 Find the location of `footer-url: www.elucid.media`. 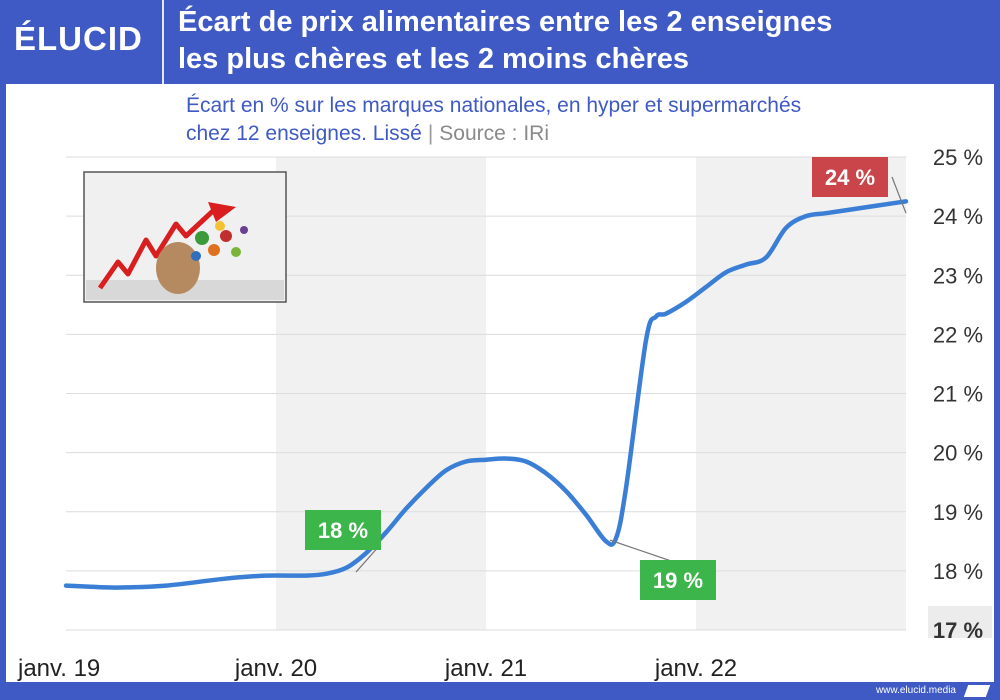

footer-url: www.elucid.media is located at coordinates (915, 690).